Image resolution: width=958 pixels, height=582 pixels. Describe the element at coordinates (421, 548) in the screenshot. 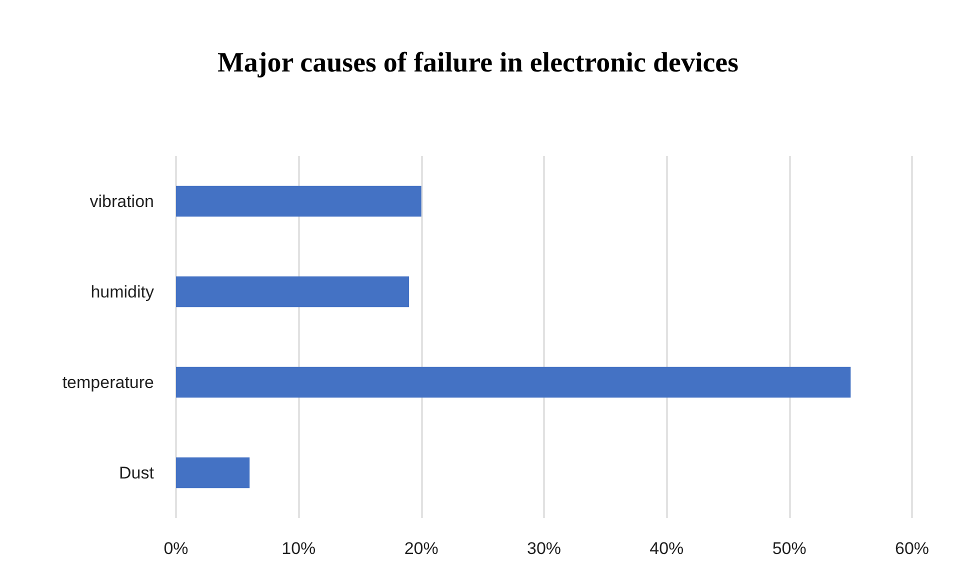

I see `x-tick-label: 20%` at that location.